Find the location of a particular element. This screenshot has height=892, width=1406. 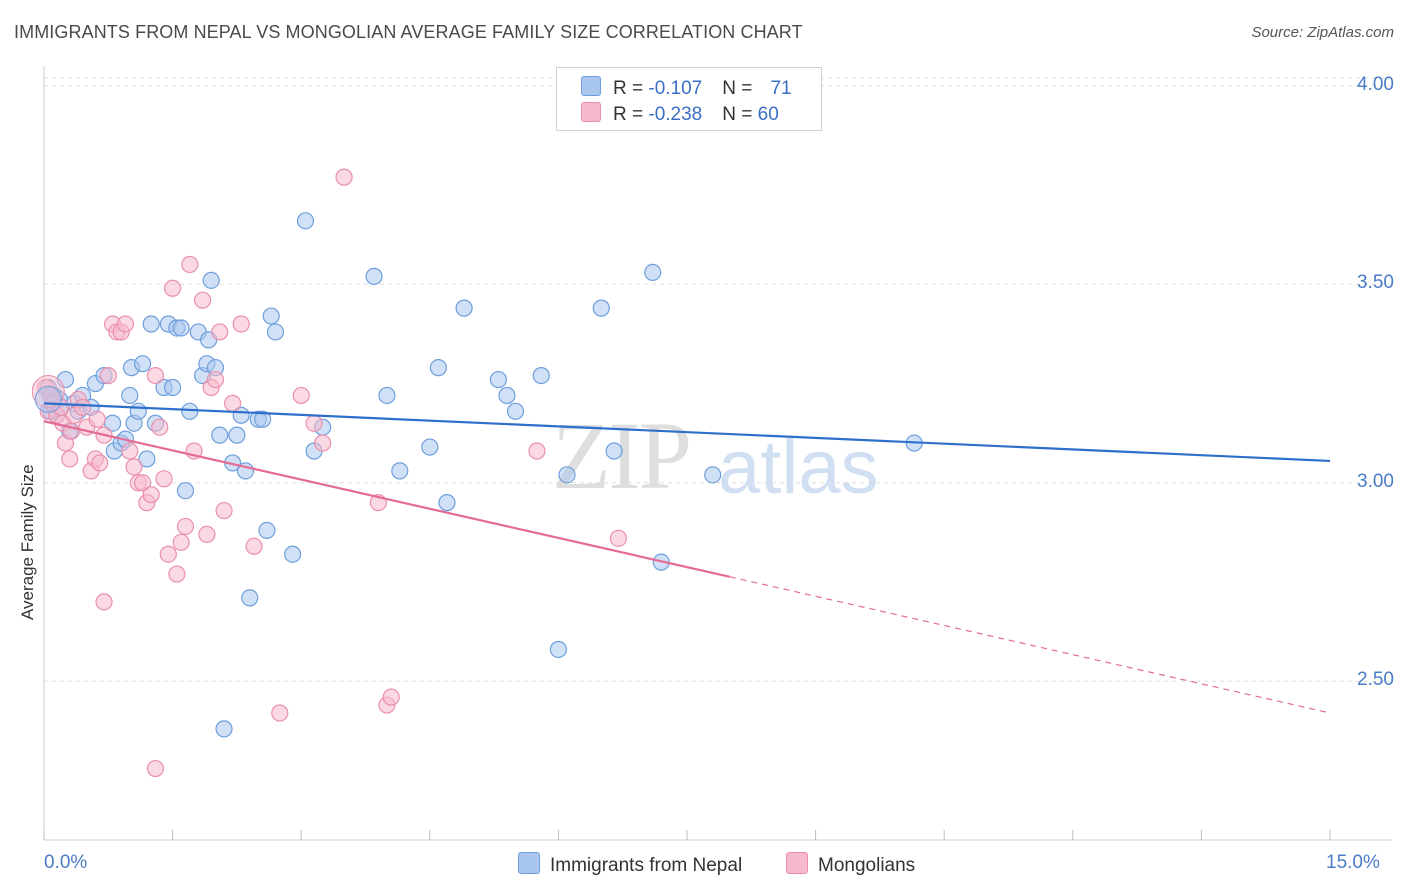

bottom-legend-swatch-mongolians is located at coordinates (797, 863).